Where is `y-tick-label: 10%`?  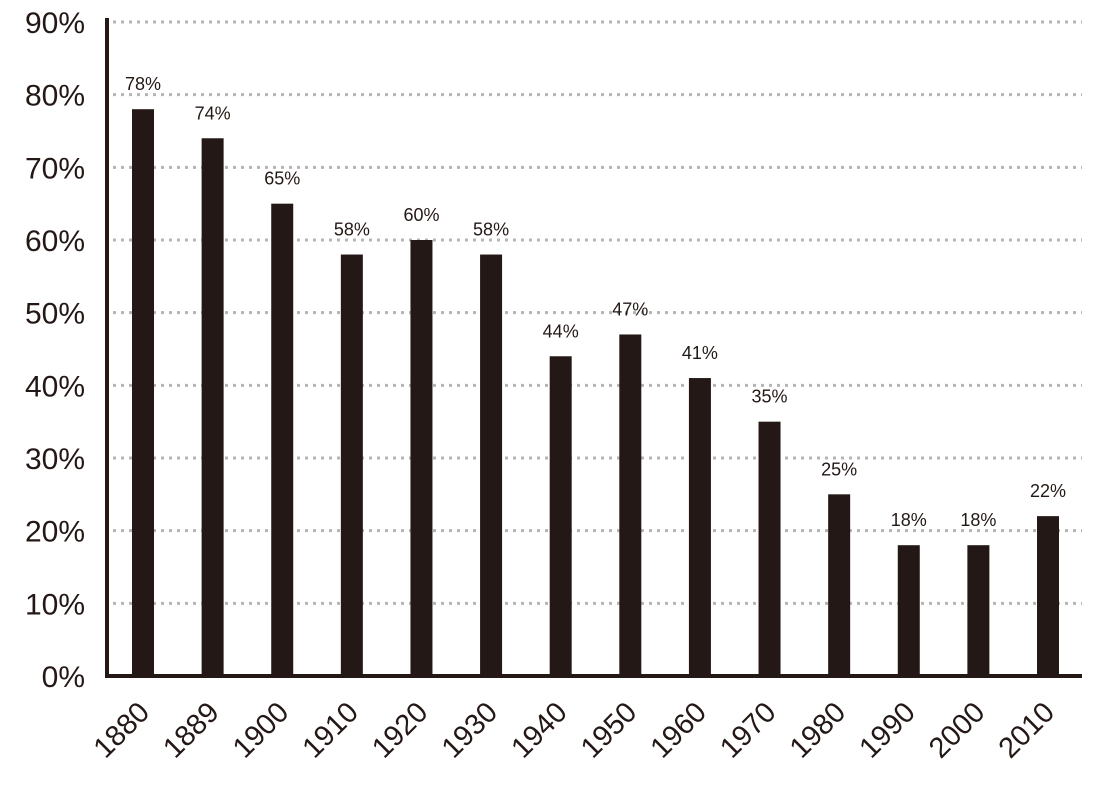
y-tick-label: 10% is located at coordinates (55, 604).